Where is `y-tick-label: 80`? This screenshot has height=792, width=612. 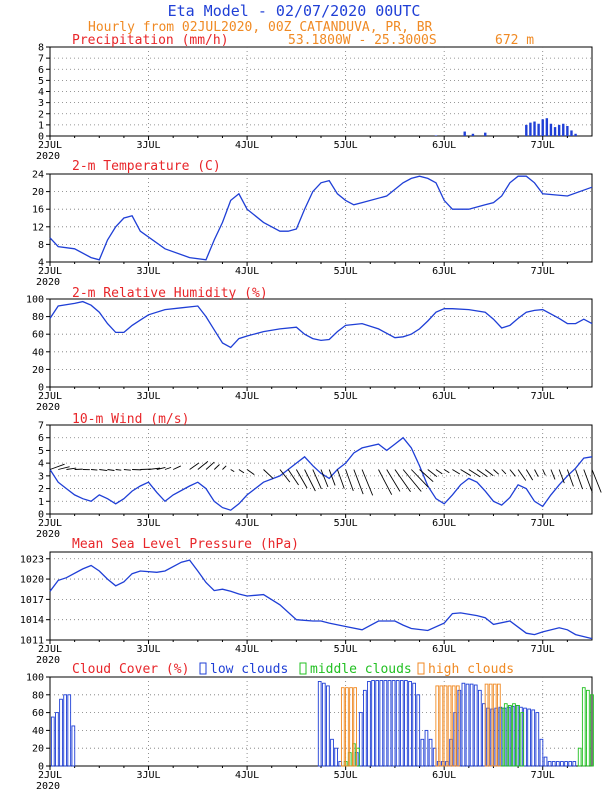
y-tick-label: 80 is located at coordinates (38, 695).